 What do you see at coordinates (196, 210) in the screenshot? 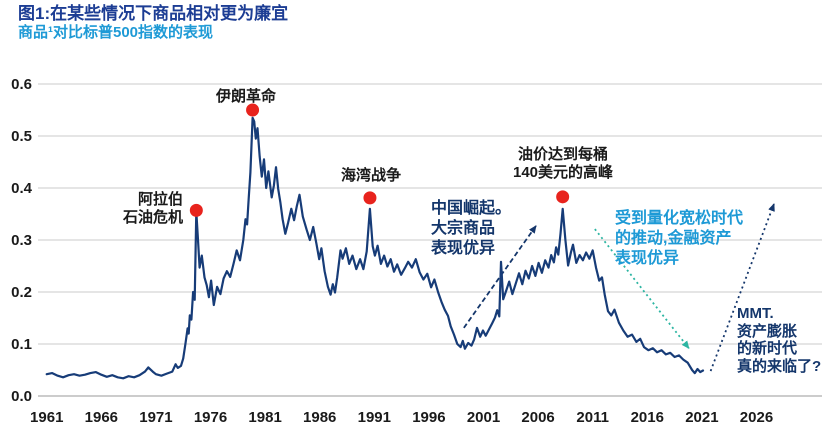
I see `arab-oil-crisis-dot` at bounding box center [196, 210].